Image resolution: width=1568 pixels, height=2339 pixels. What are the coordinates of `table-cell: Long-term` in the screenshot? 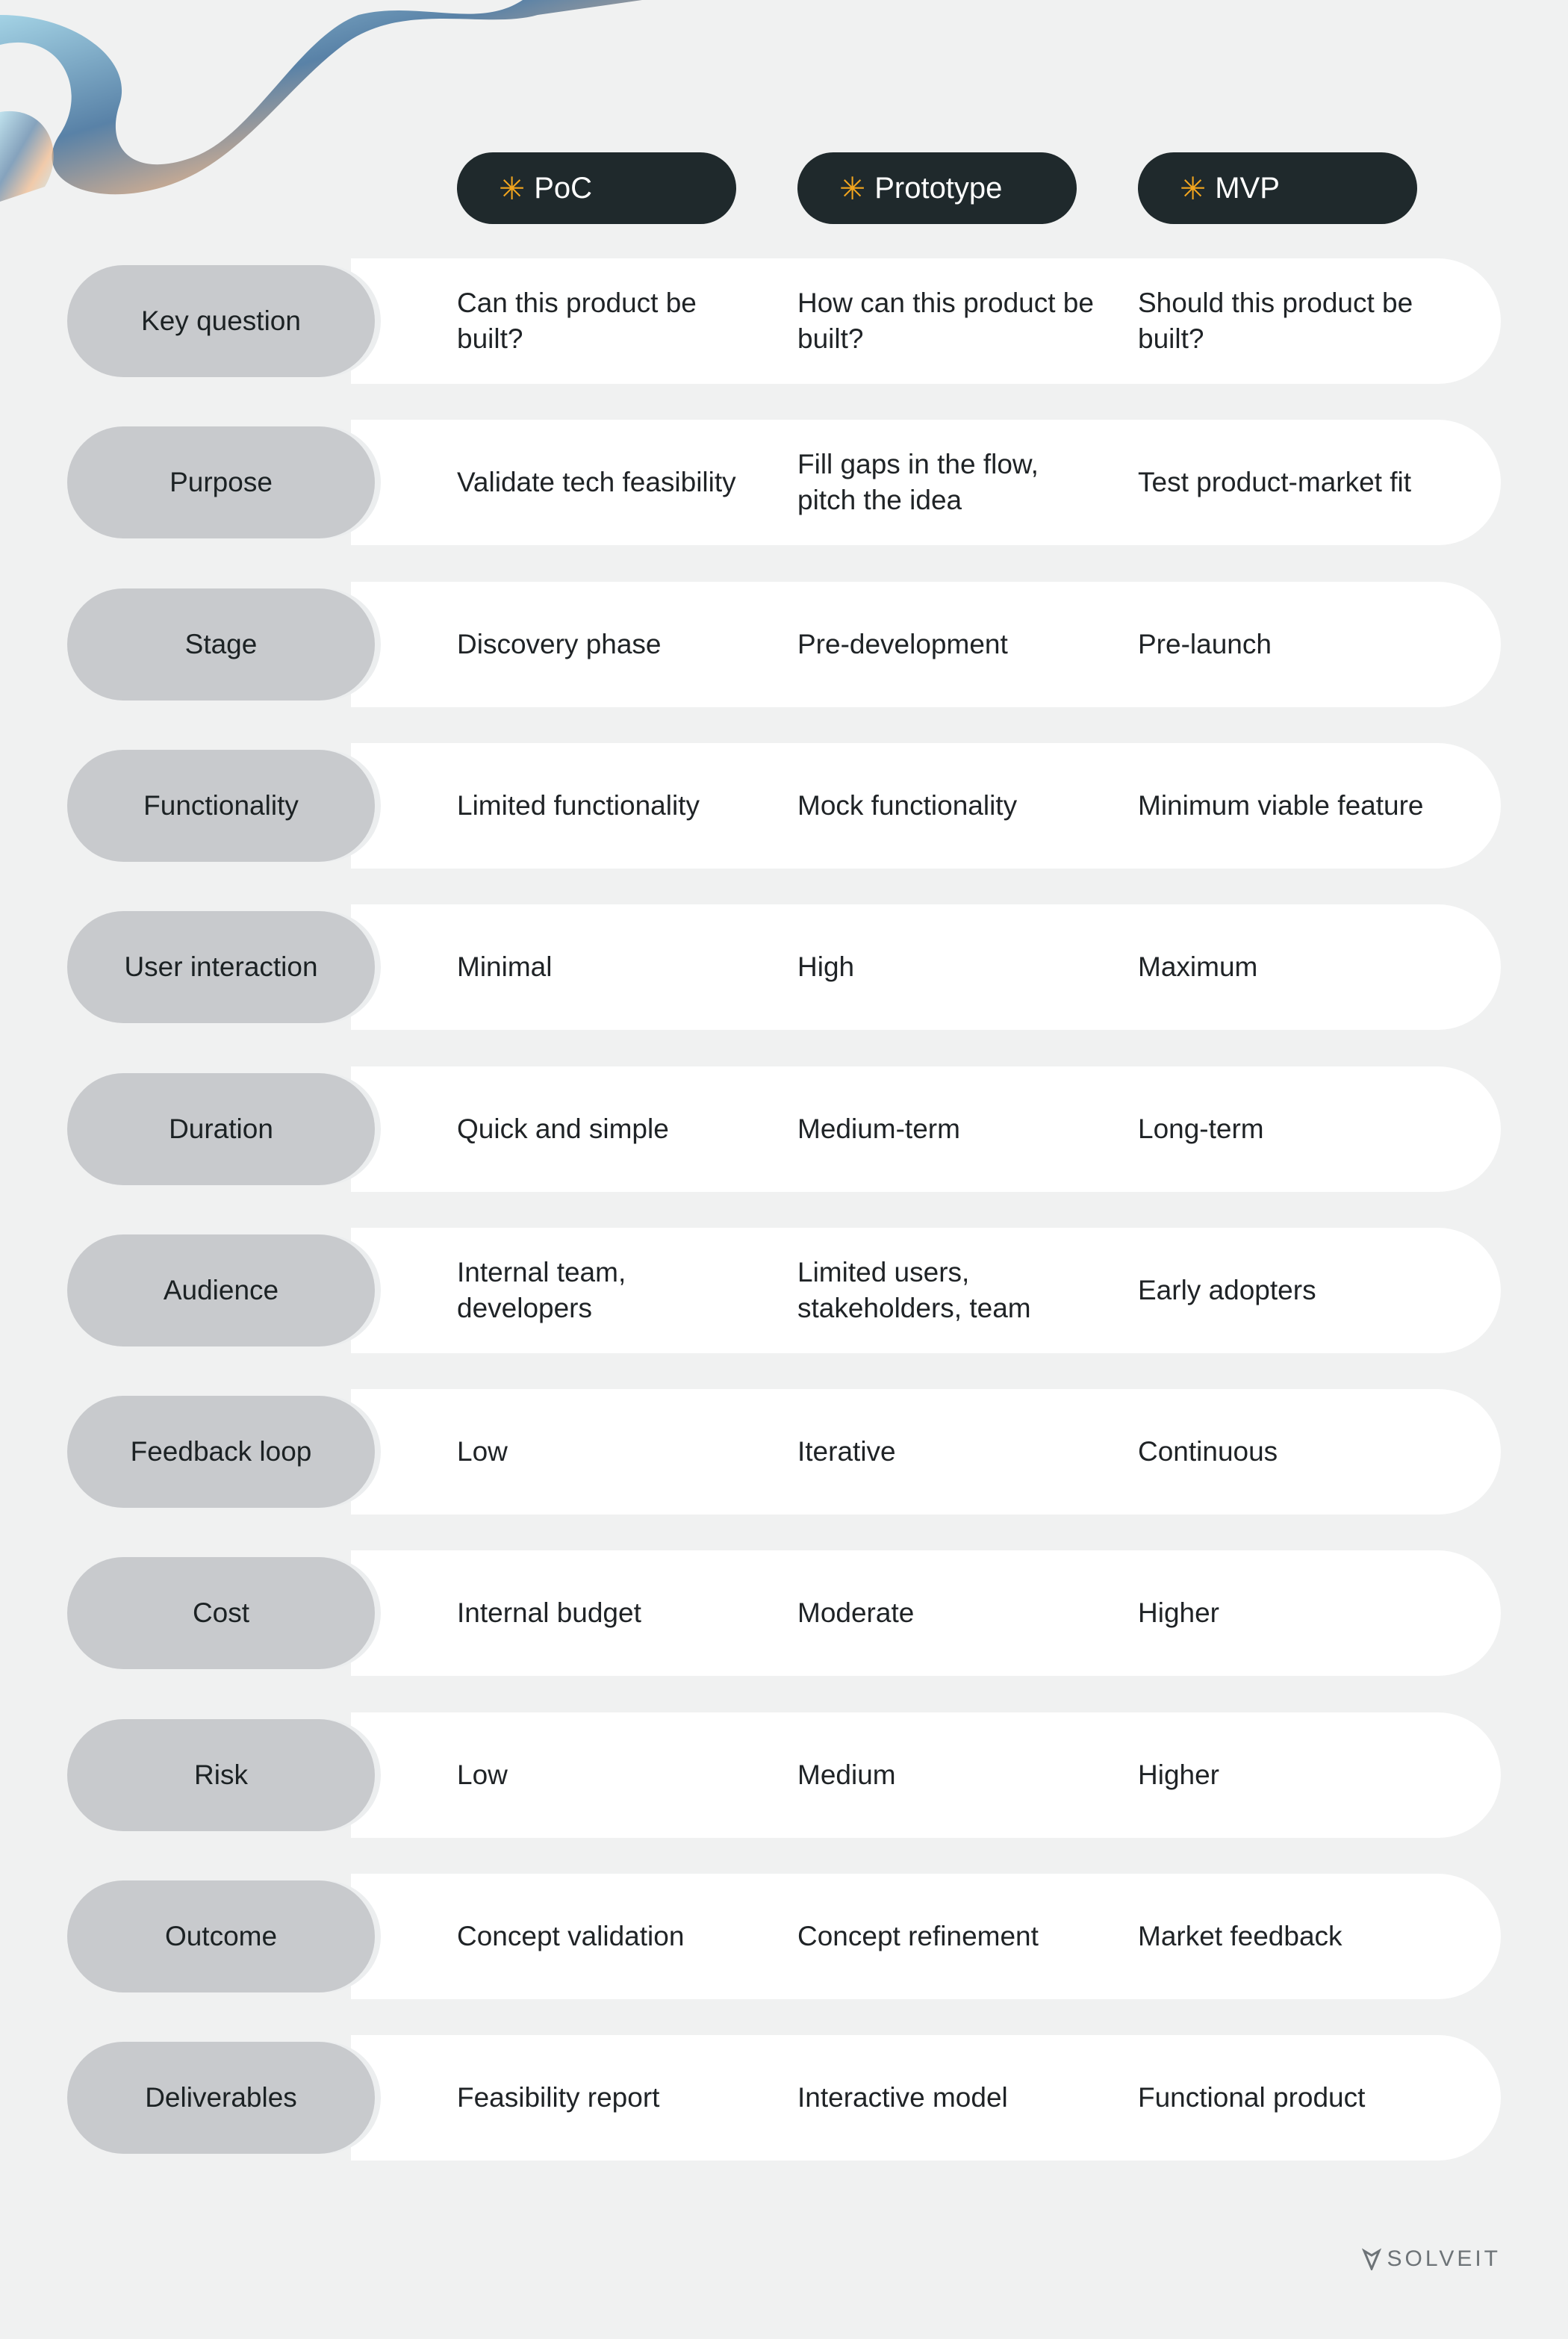 It's located at (1201, 1129).